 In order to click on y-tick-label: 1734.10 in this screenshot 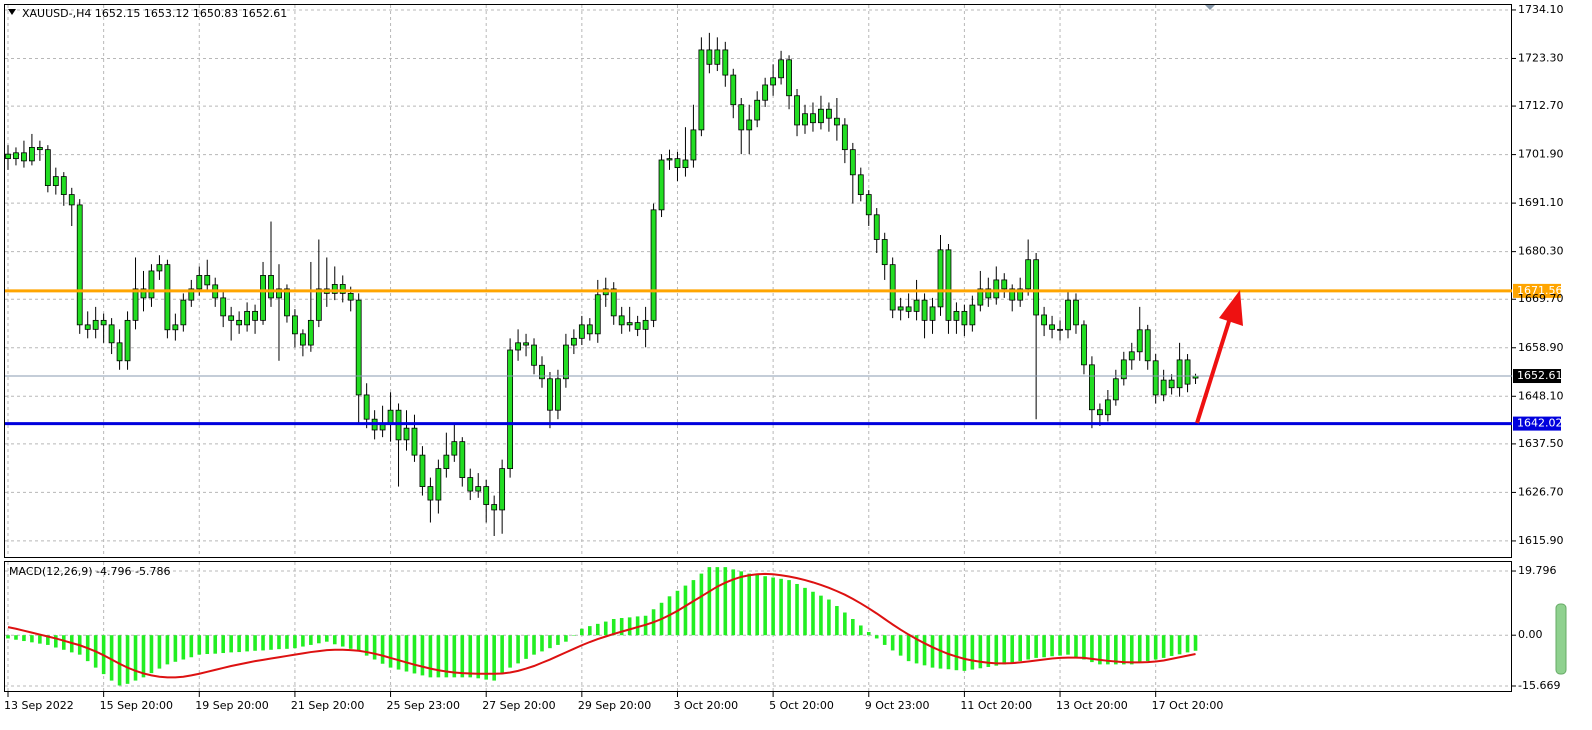, I will do `click(1541, 9)`.